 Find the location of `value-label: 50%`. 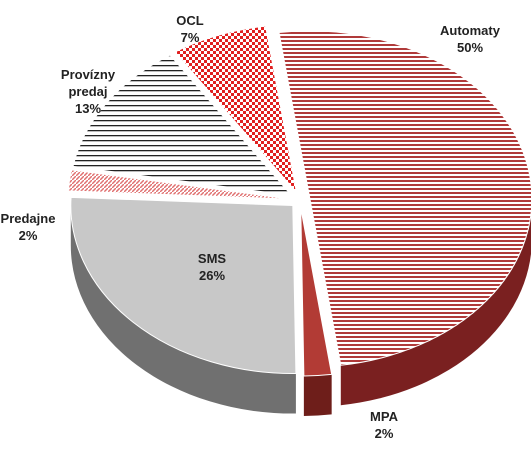

value-label: 50% is located at coordinates (470, 47).